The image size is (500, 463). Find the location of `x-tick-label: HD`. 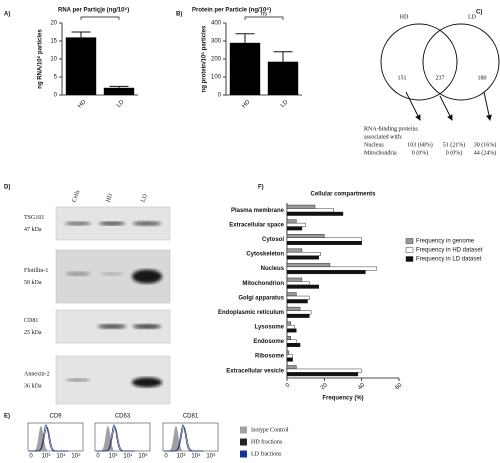

x-tick-label: HD is located at coordinates (82, 104).